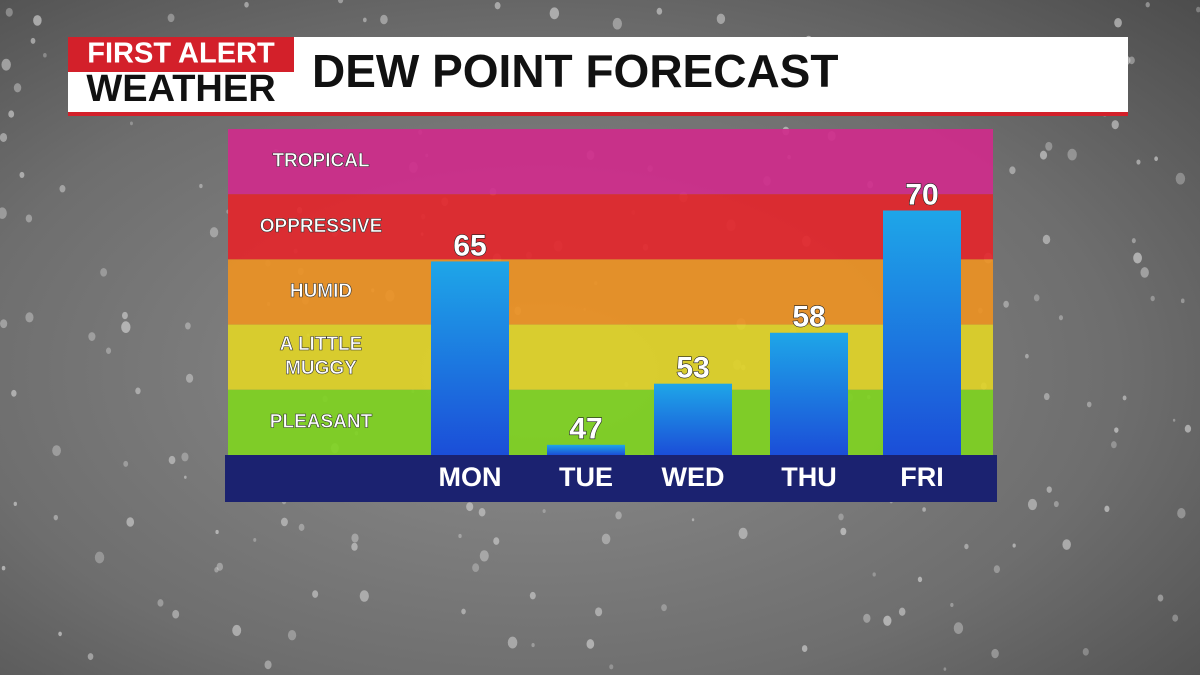  I want to click on value-label: 70, so click(921, 194).